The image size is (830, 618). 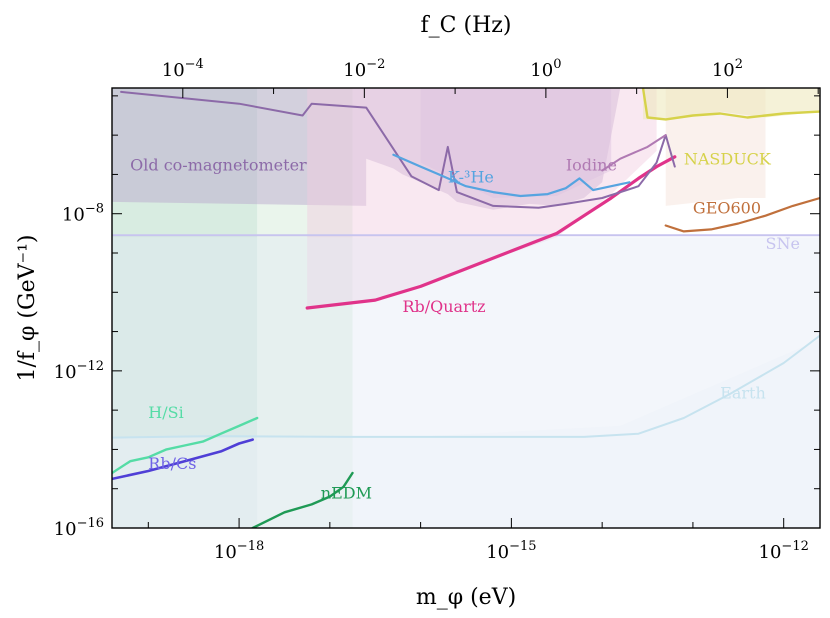 What do you see at coordinates (634, 153) in the screenshot?
I see `series-line-iodine` at bounding box center [634, 153].